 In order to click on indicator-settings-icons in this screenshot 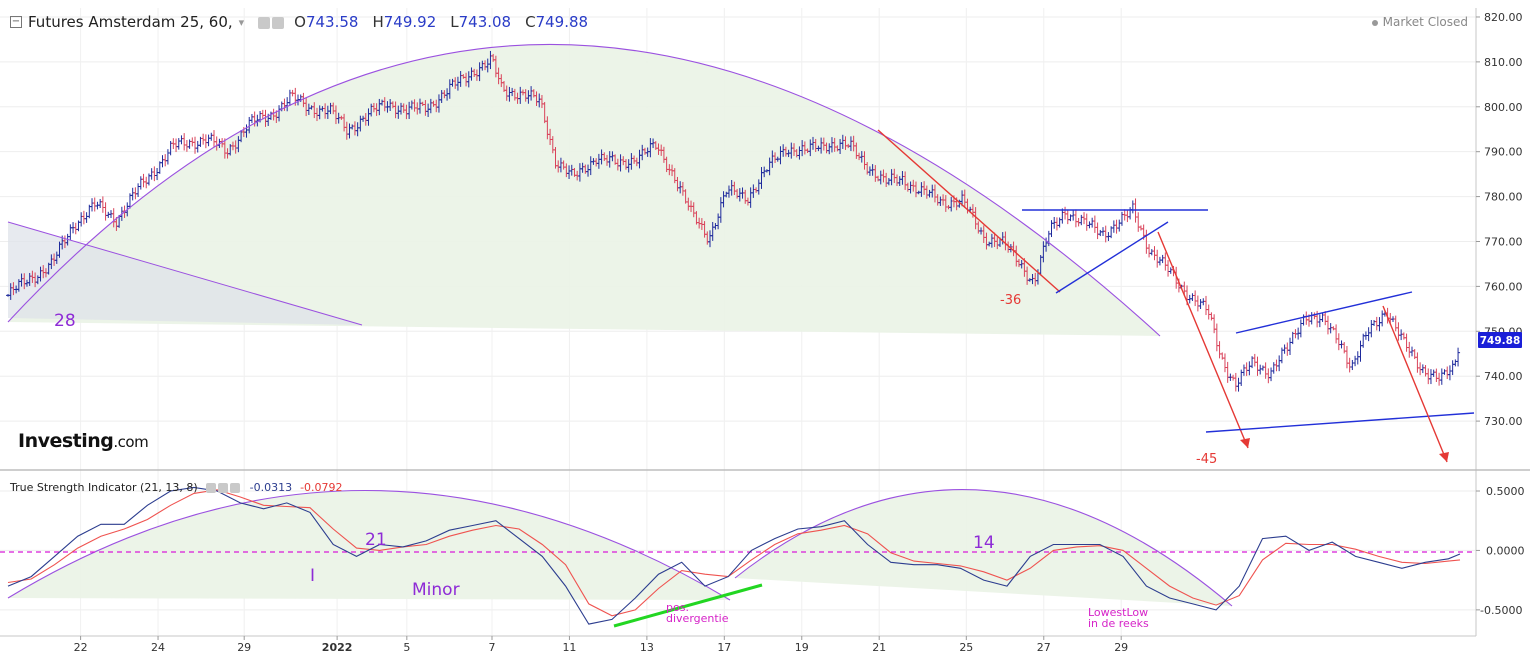, I will do `click(223, 487)`.